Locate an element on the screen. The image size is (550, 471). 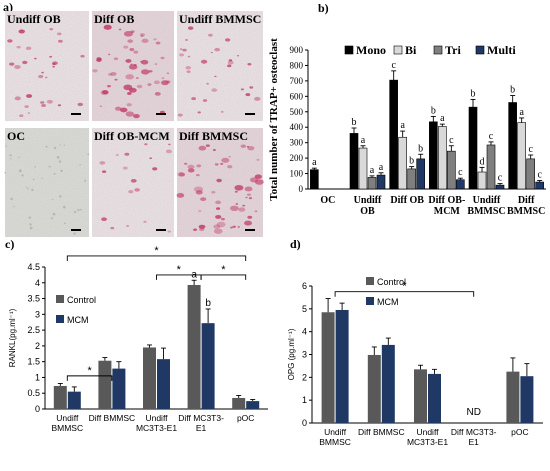
x-tick-label: MC3T3-E1 is located at coordinates (427, 442).